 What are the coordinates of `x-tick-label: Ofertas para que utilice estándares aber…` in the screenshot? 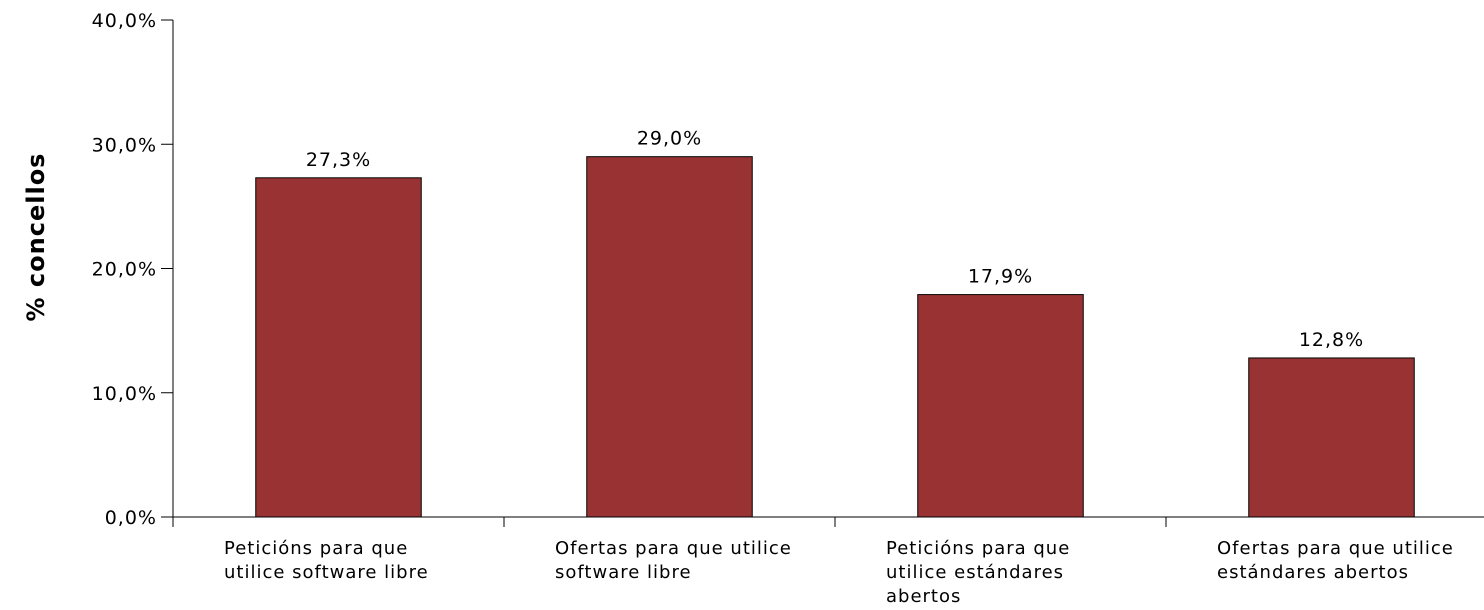 It's located at (1335, 560).